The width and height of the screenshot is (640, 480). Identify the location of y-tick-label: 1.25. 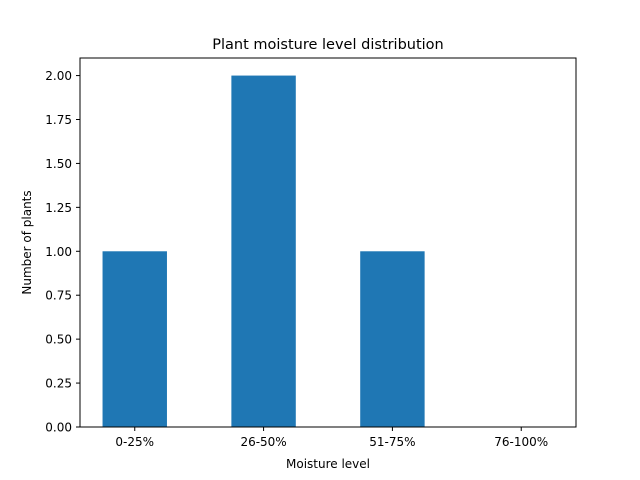
(58, 208).